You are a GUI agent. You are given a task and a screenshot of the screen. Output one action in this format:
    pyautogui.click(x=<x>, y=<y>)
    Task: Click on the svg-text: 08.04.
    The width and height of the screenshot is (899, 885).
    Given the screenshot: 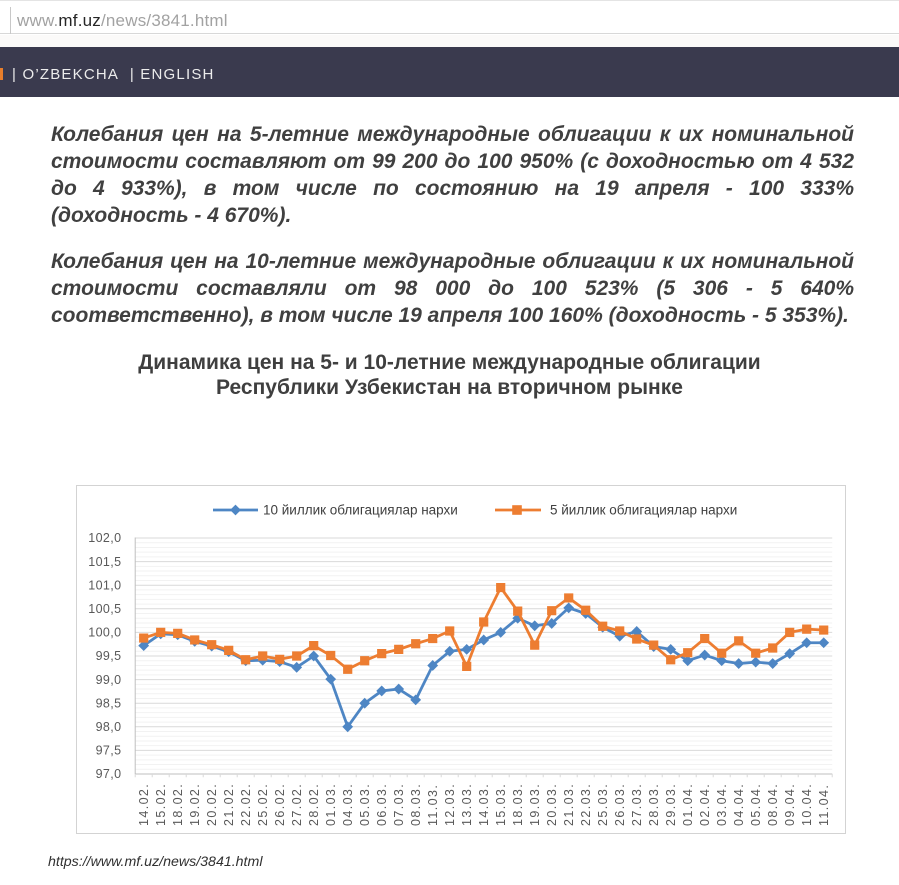 What is the action you would take?
    pyautogui.click(x=773, y=804)
    